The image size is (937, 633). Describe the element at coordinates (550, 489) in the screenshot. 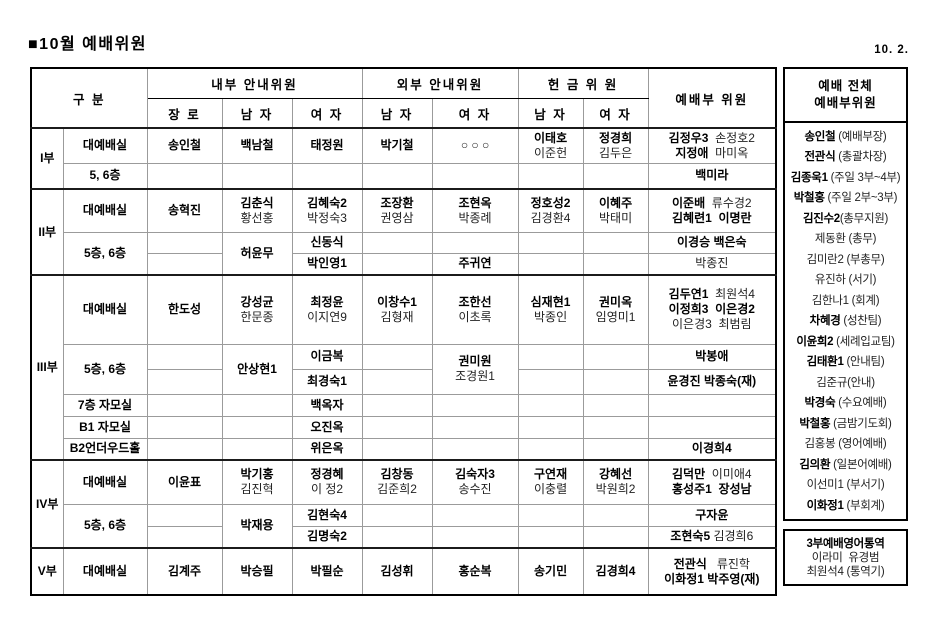

I see `member-name-secondary: 이충렬` at that location.